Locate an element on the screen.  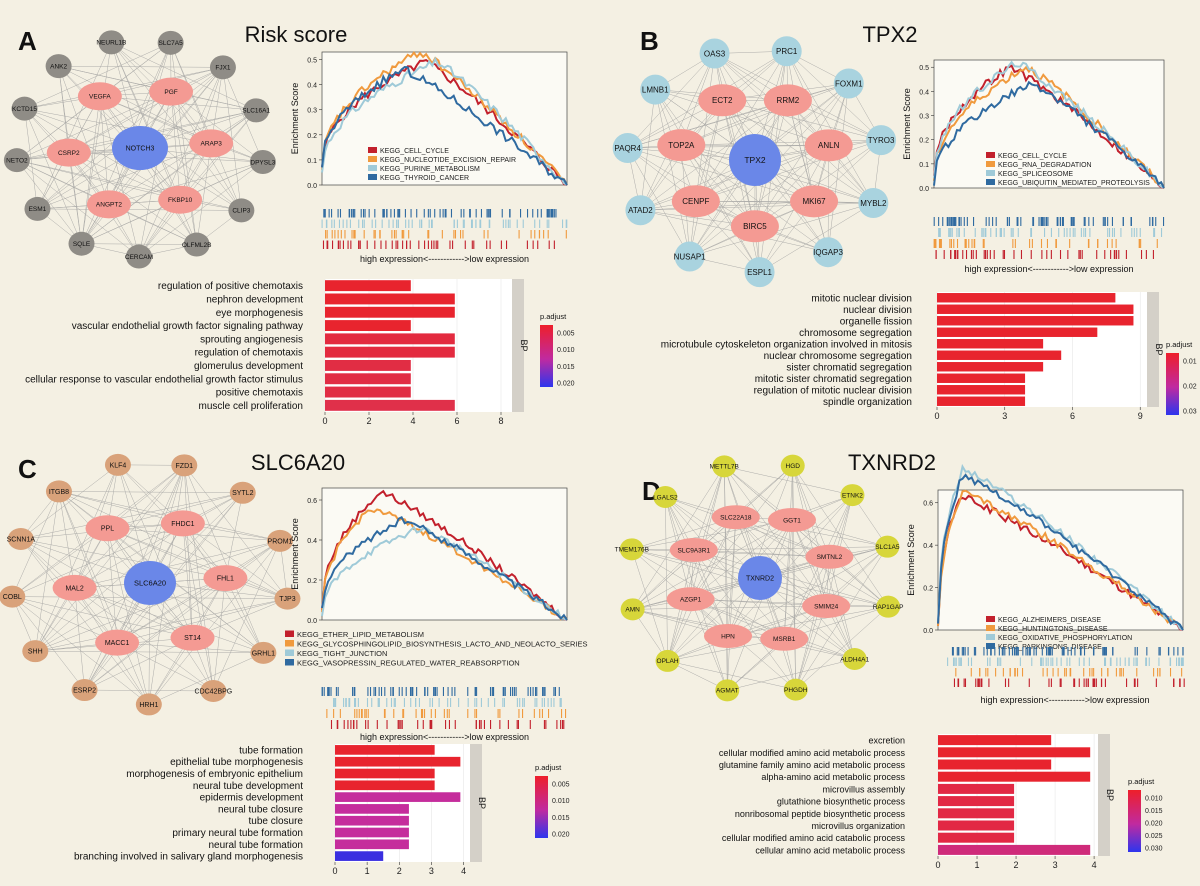
node-label: SMTNL2 is located at coordinates (830, 557).